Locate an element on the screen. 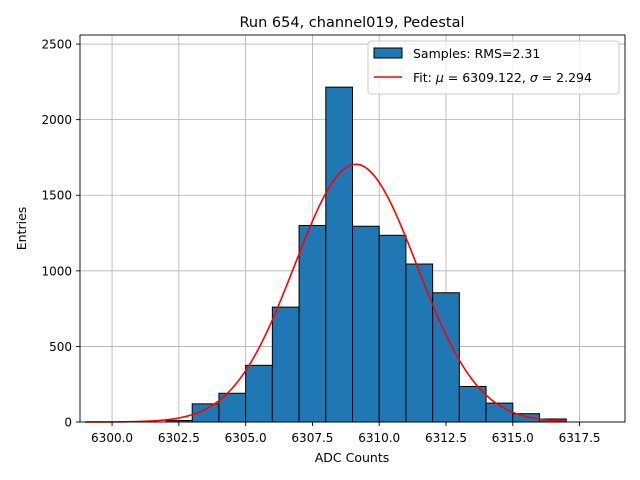 This screenshot has height=480, width=640. legend-fit-label: Fit: μ = 6309.122, σ = 2.294 is located at coordinates (502, 77).